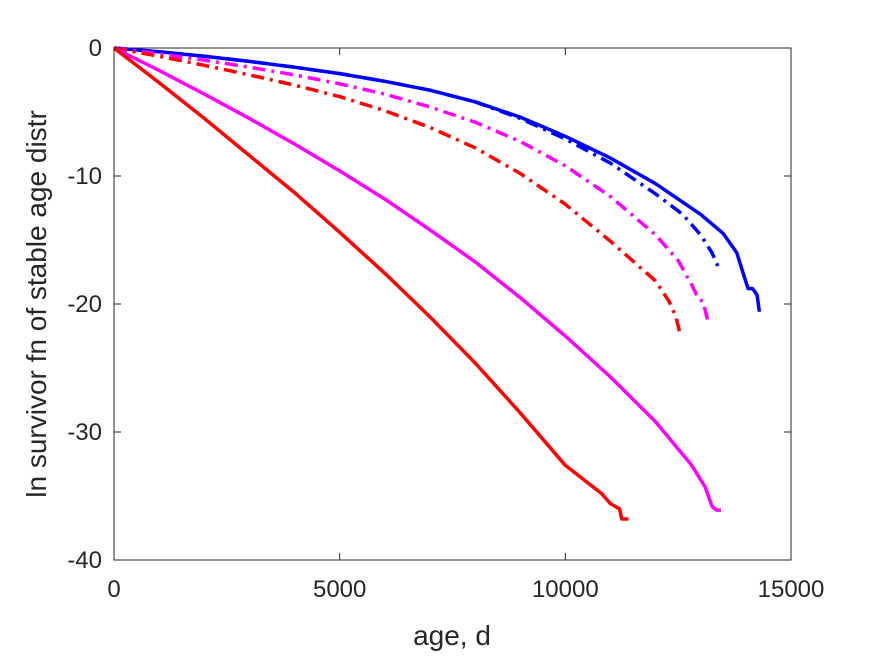  What do you see at coordinates (84, 560) in the screenshot?
I see `y-tick-label: -40` at bounding box center [84, 560].